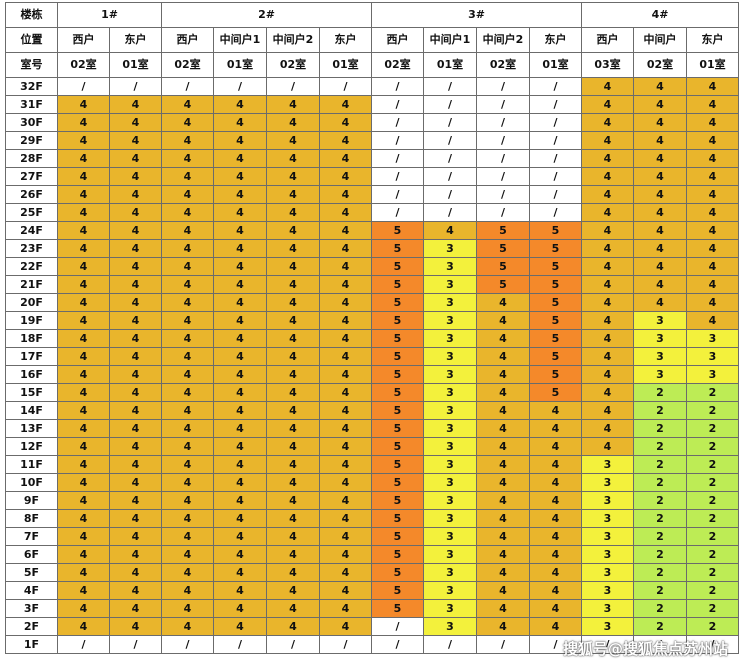 This screenshot has height=665, width=740. Describe the element at coordinates (450, 65) in the screenshot. I see `room-cell: 01室` at that location.